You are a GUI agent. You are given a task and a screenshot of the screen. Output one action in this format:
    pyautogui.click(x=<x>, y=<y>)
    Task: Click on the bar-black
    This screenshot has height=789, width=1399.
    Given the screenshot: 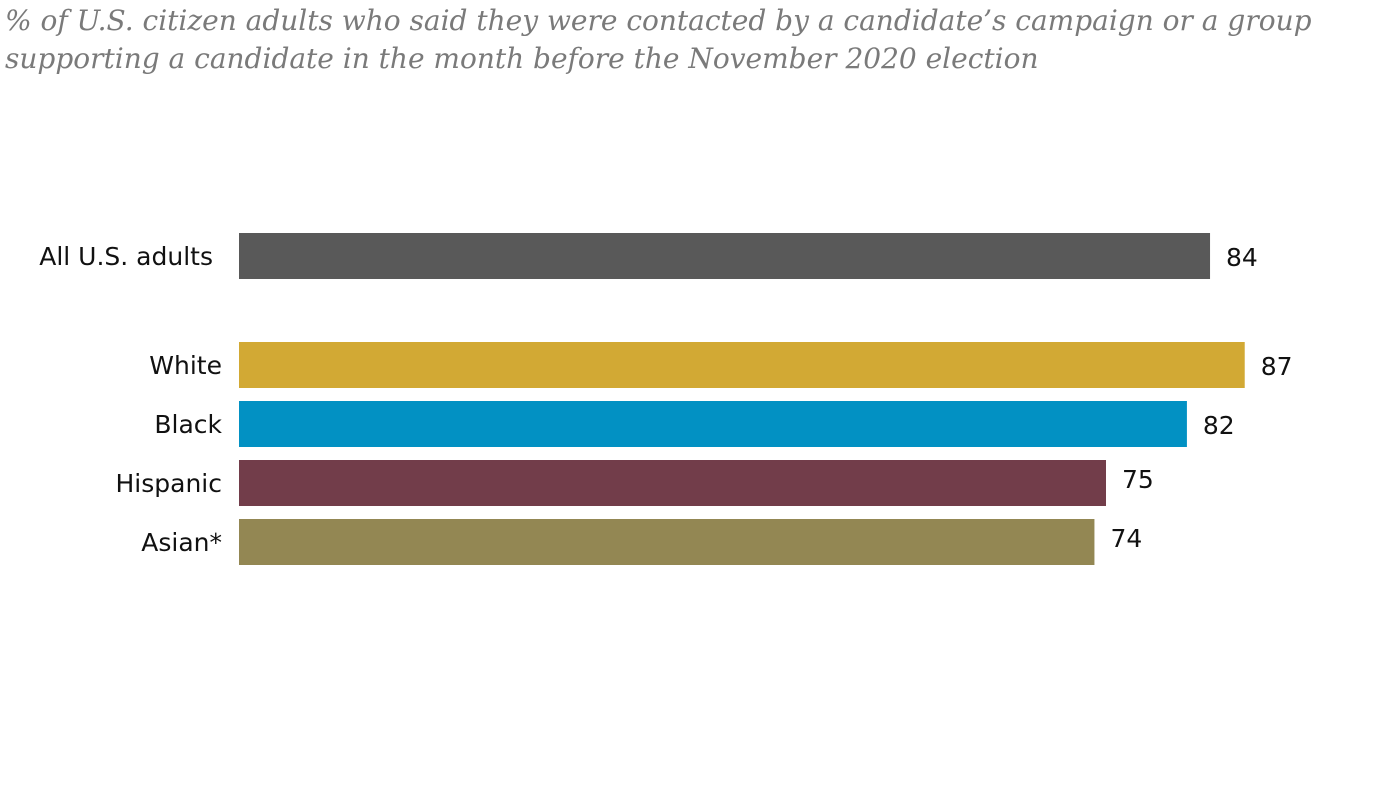 What is the action you would take?
    pyautogui.click(x=713, y=424)
    